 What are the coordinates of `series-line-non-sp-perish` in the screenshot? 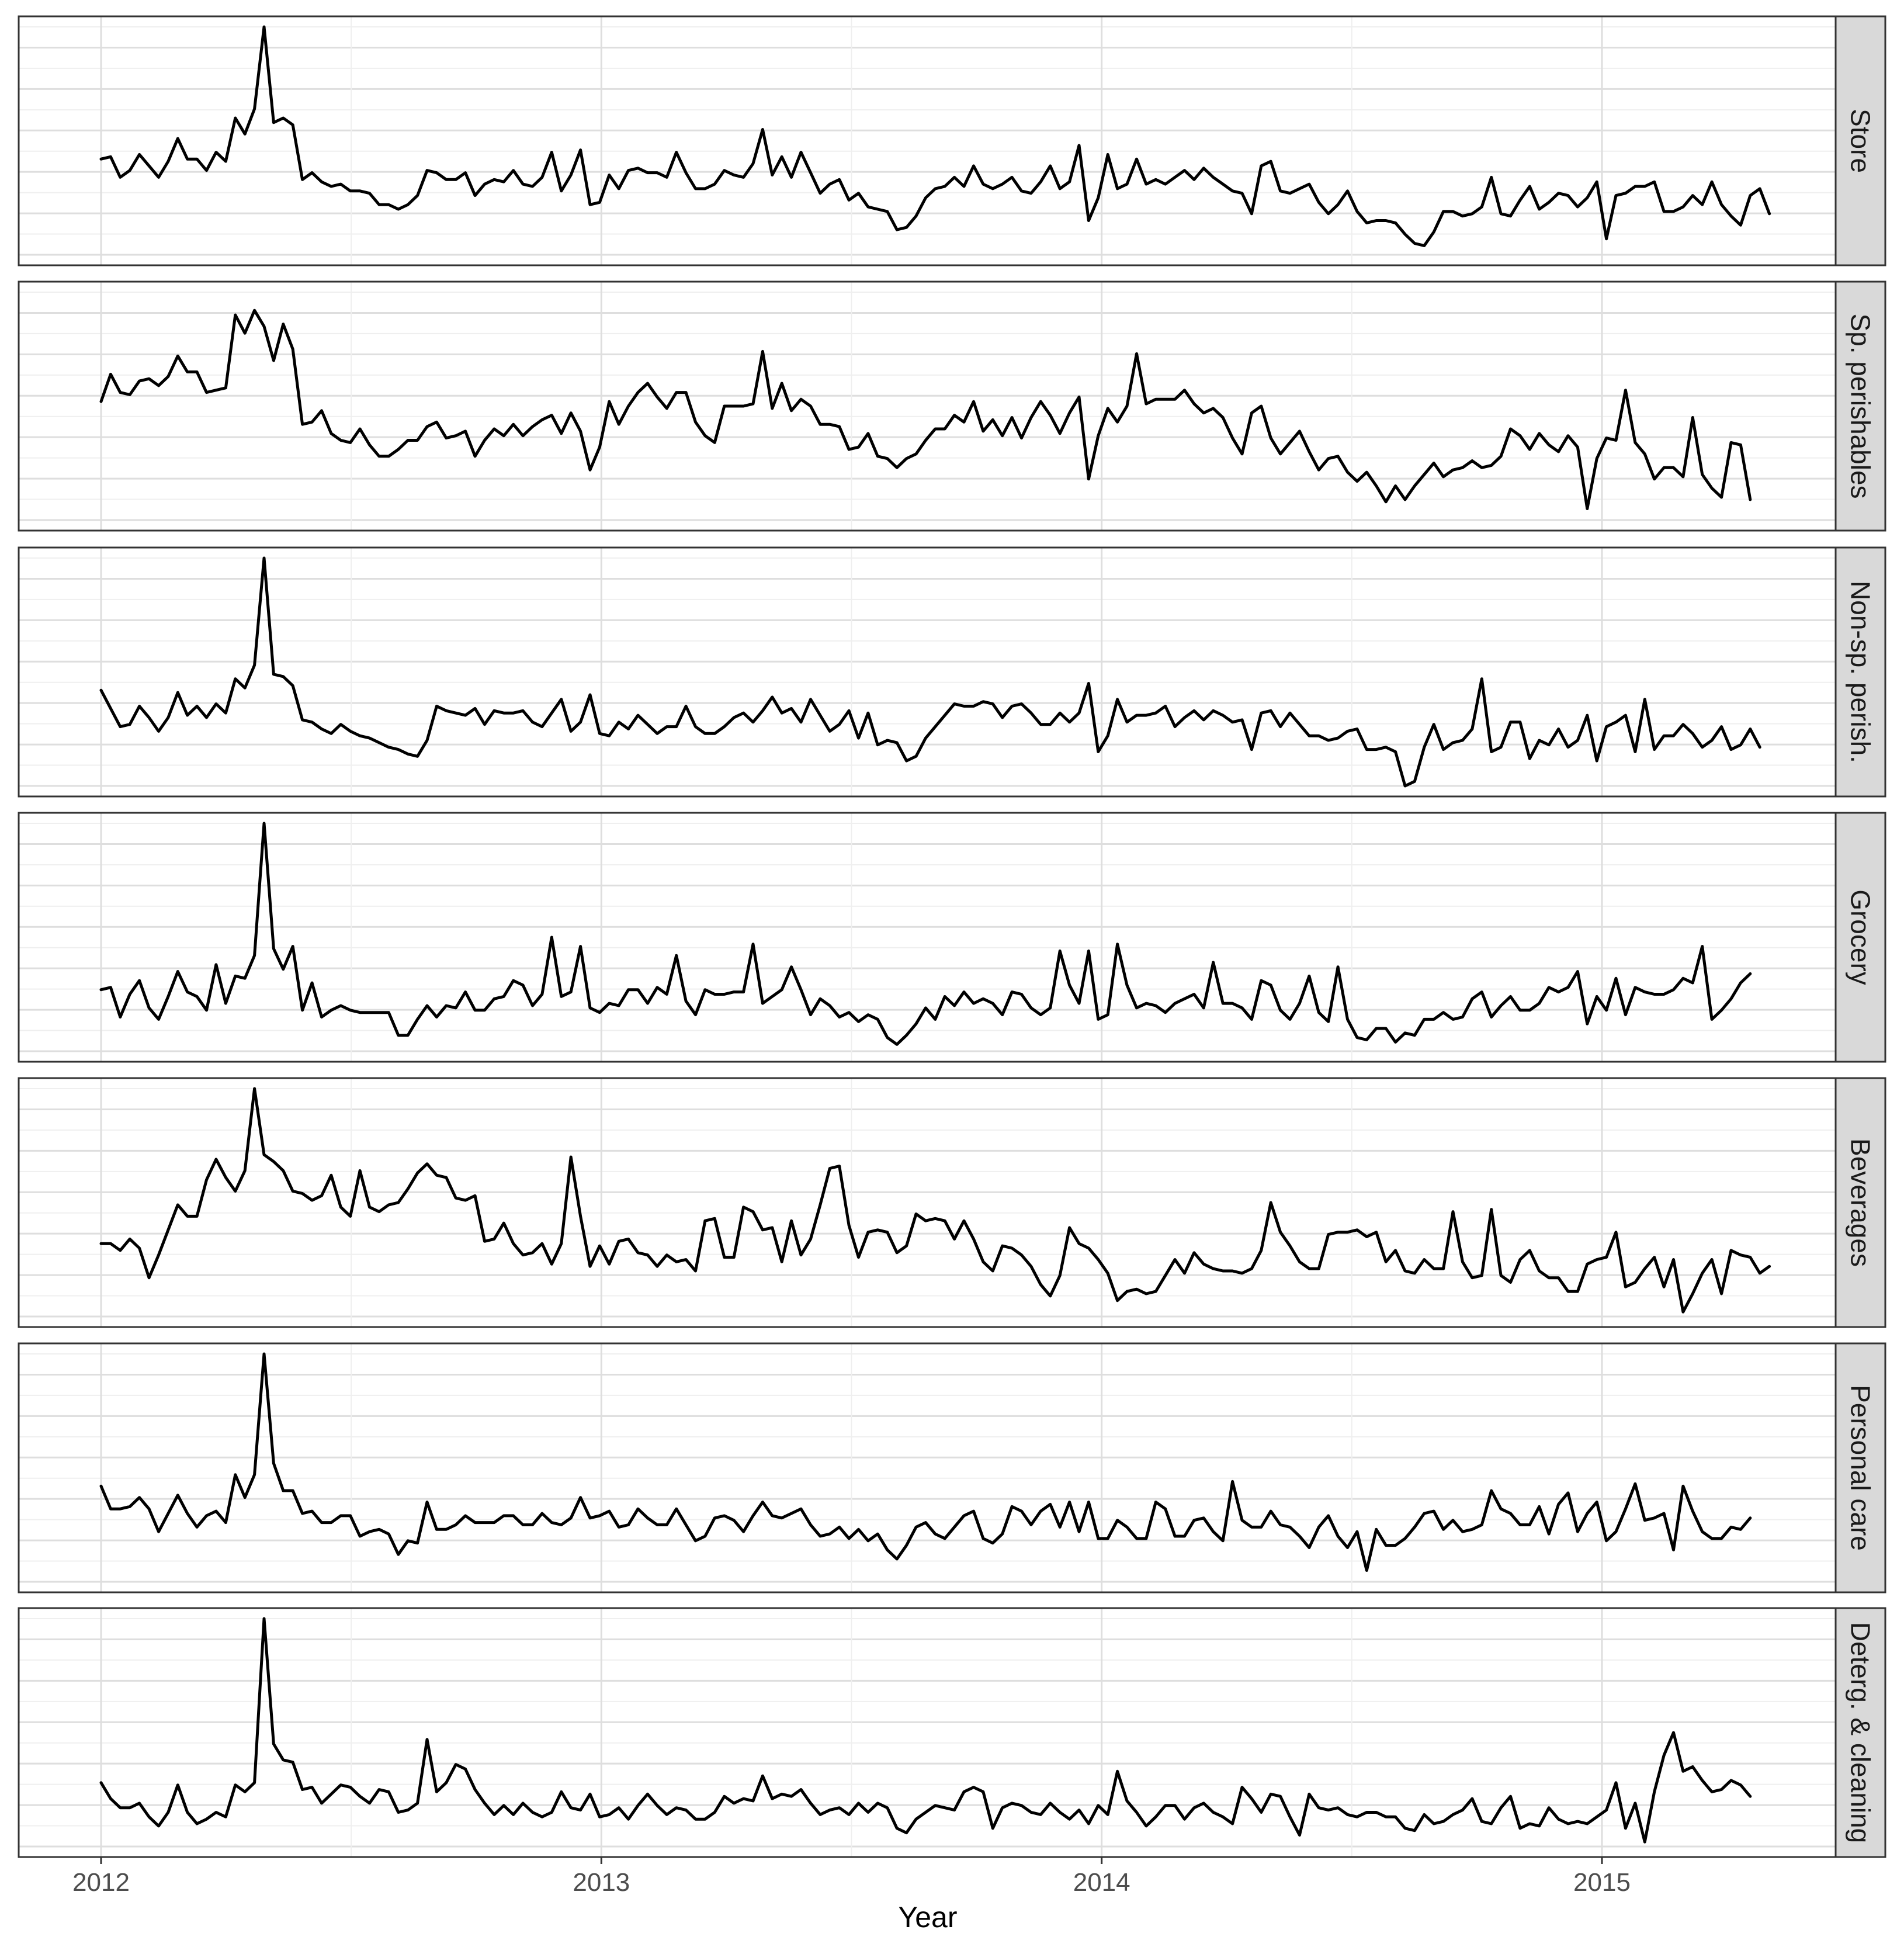 It's located at (930, 672).